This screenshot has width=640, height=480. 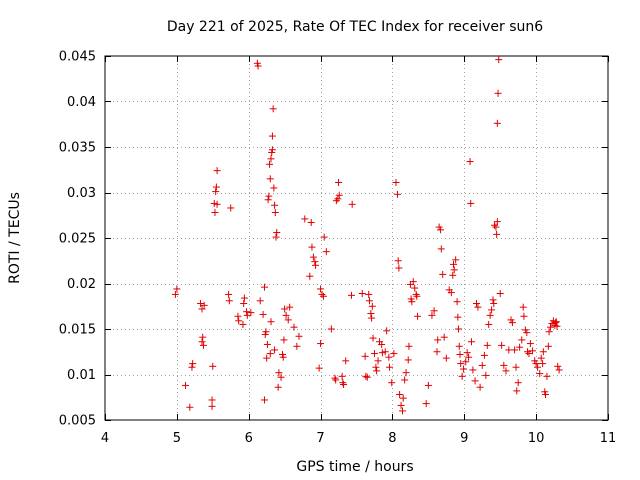 What do you see at coordinates (81, 375) in the screenshot?
I see `y-tick-label: 0.01` at bounding box center [81, 375].